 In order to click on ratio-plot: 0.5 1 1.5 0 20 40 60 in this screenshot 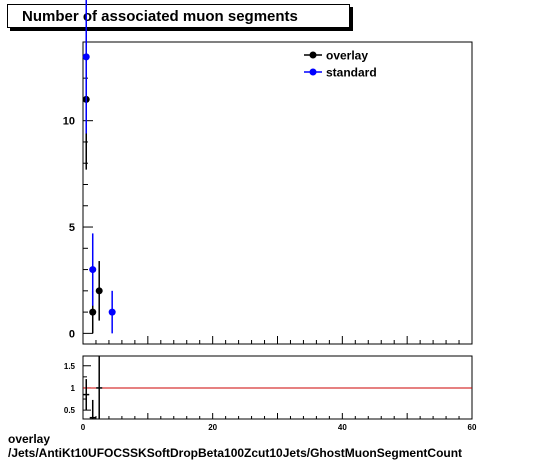, I will do `click(270, 394)`.